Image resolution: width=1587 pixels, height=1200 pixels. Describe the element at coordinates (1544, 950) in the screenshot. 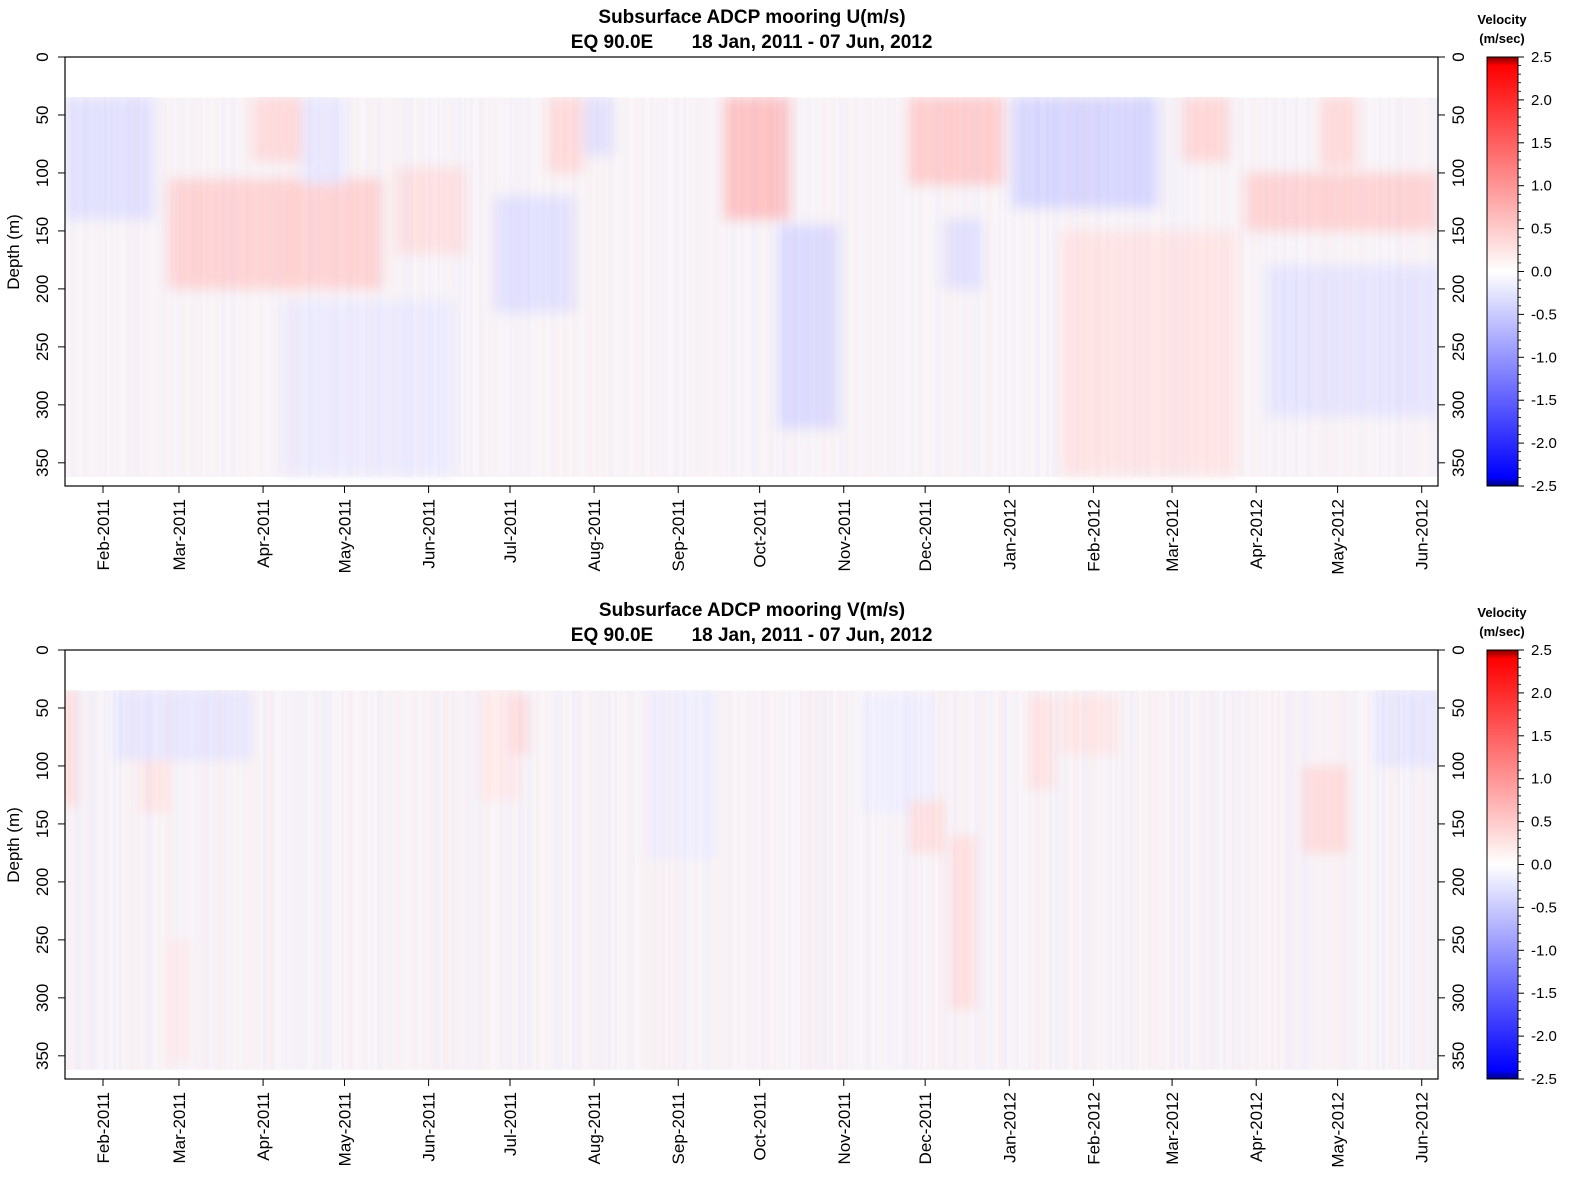

I see `v-colorbar-tick-label: -1.0` at that location.